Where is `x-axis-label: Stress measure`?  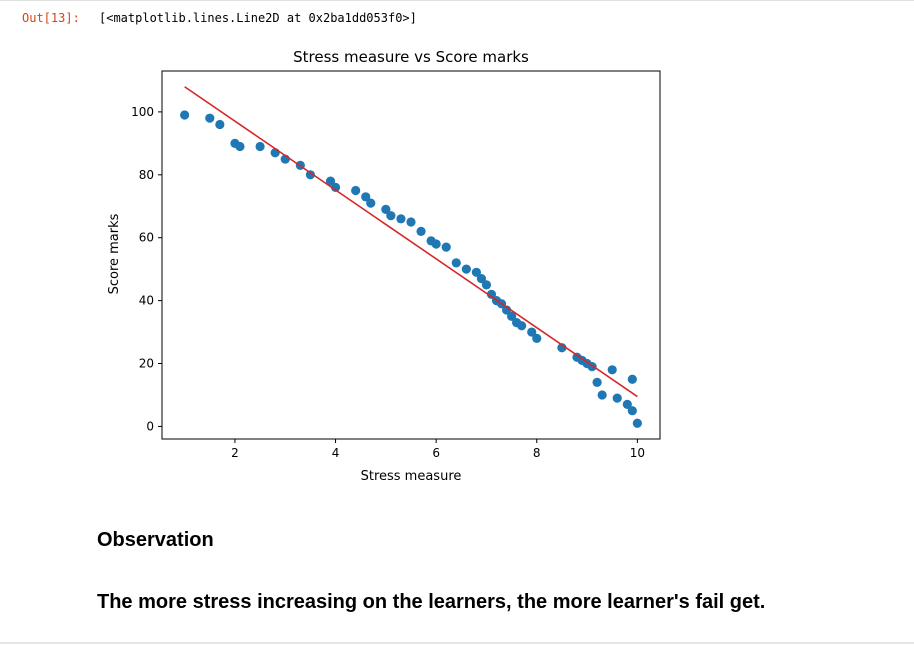 x-axis-label: Stress measure is located at coordinates (411, 476).